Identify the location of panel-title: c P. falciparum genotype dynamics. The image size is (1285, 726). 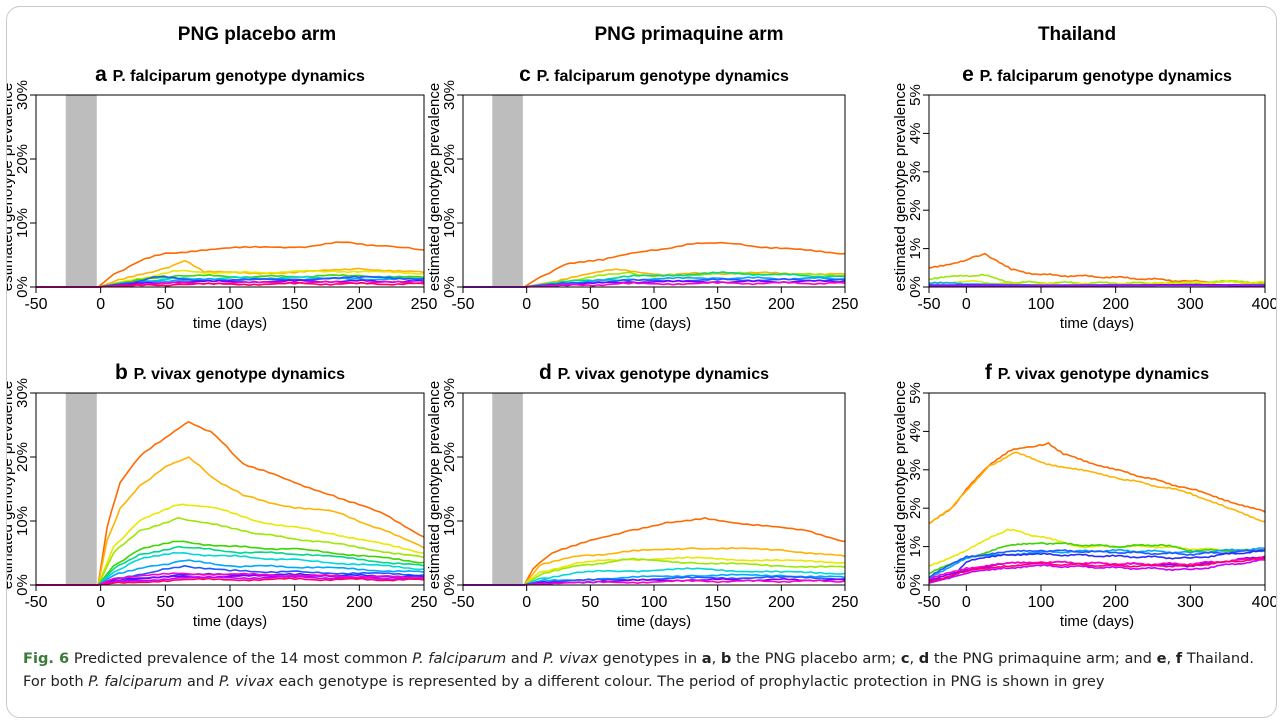
(654, 74).